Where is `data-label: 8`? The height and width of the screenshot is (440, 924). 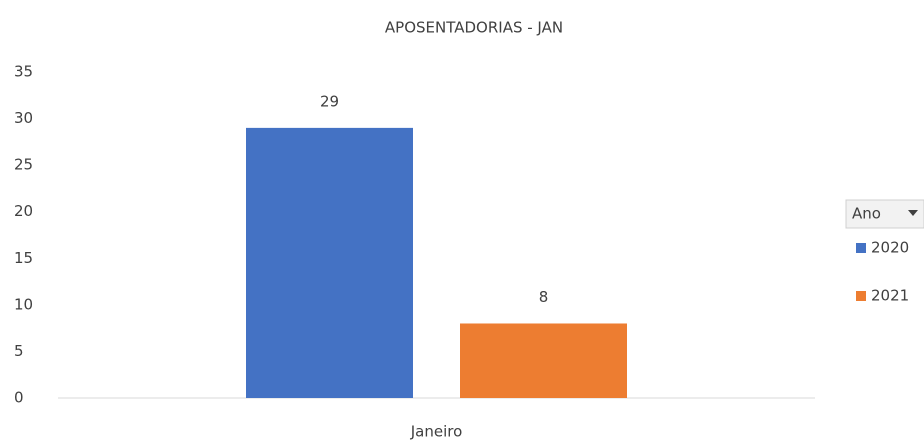
data-label: 8 is located at coordinates (544, 297).